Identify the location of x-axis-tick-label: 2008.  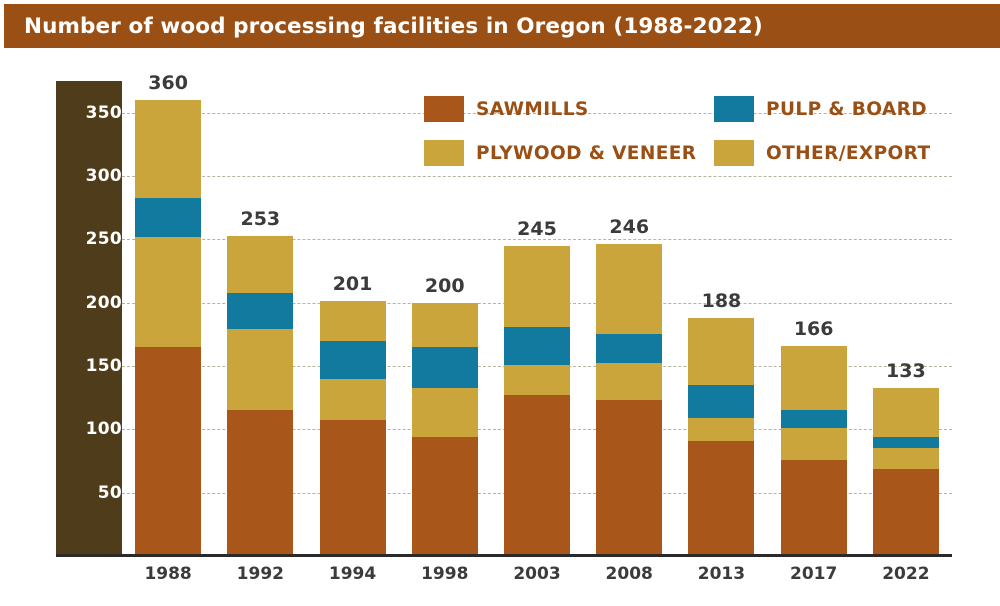
(629, 574).